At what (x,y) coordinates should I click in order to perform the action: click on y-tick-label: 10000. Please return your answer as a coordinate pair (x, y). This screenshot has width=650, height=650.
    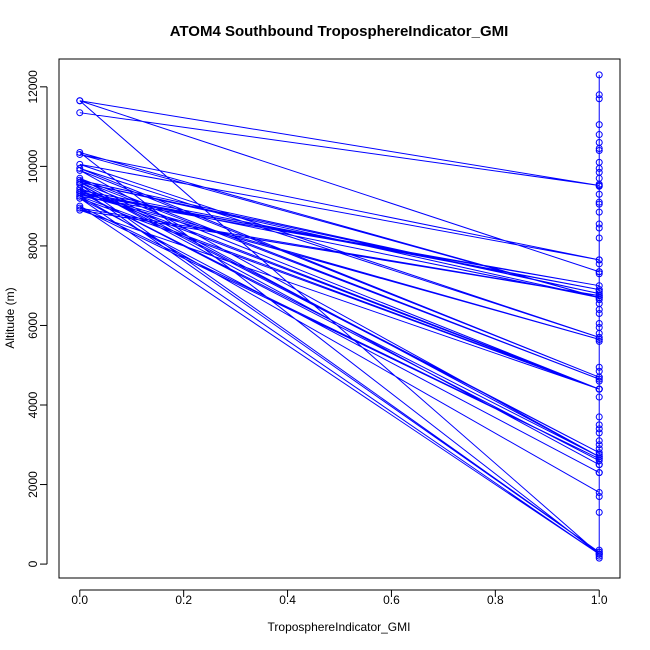
    Looking at the image, I should click on (33, 166).